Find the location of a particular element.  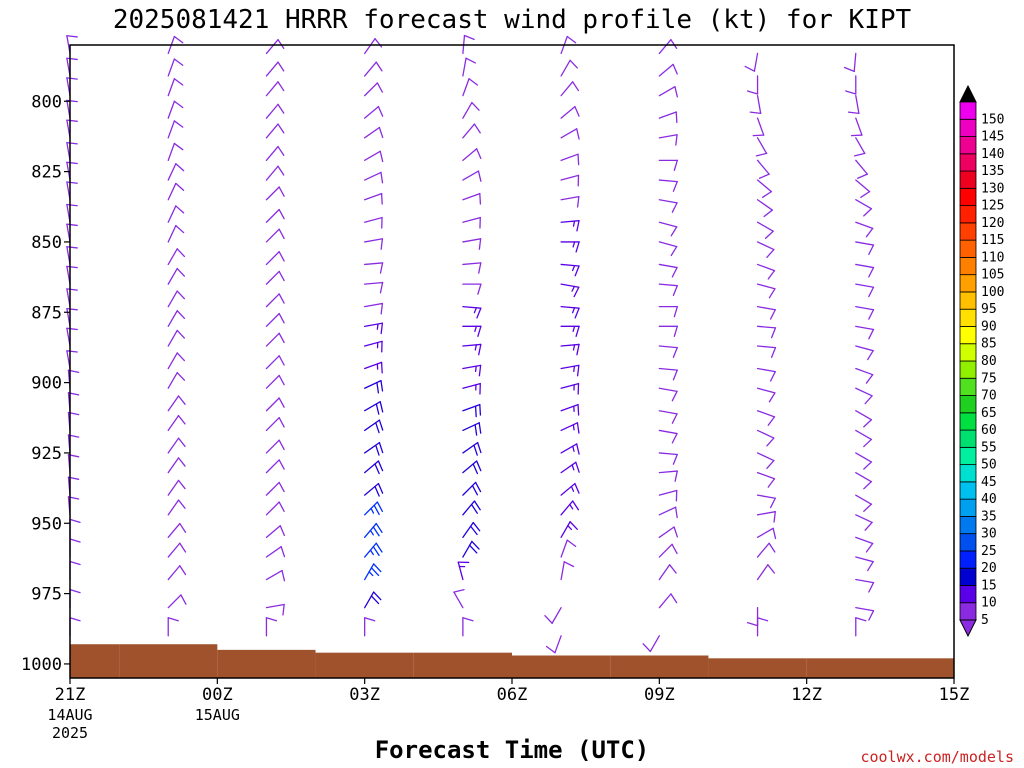

colorbar-label: 65 is located at coordinates (989, 413).